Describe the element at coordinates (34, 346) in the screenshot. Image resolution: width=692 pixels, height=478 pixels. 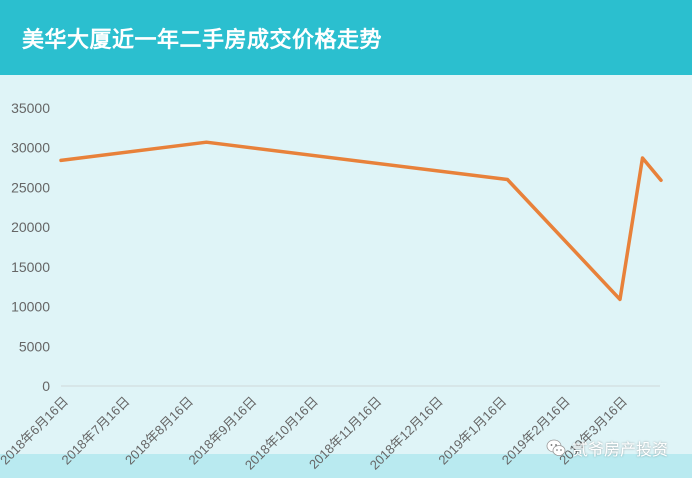
I see `y-tick-label: 5000` at that location.